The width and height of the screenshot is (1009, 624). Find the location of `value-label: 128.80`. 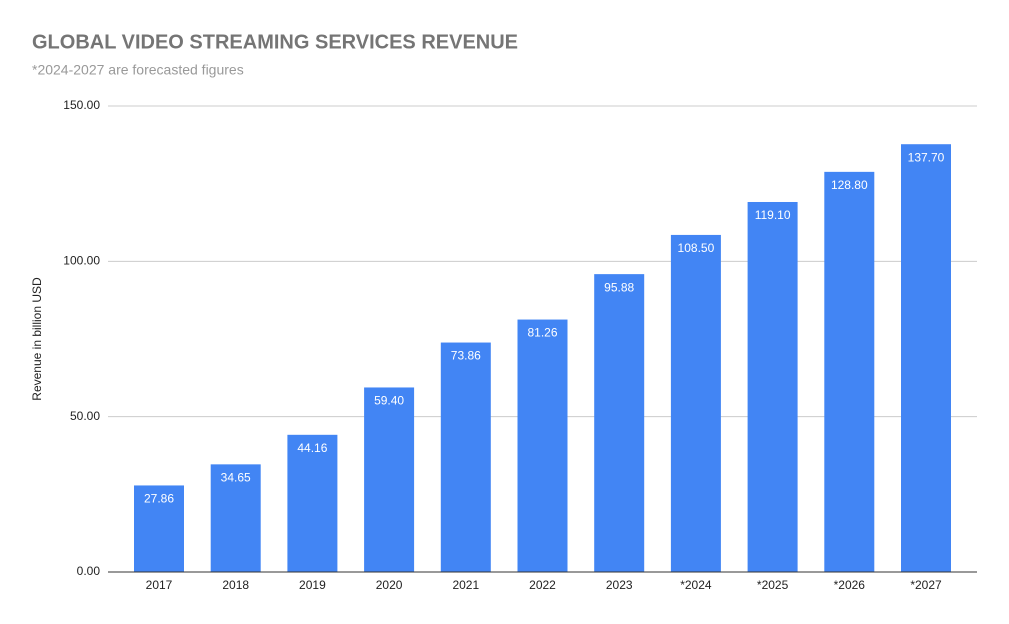

value-label: 128.80 is located at coordinates (849, 185).